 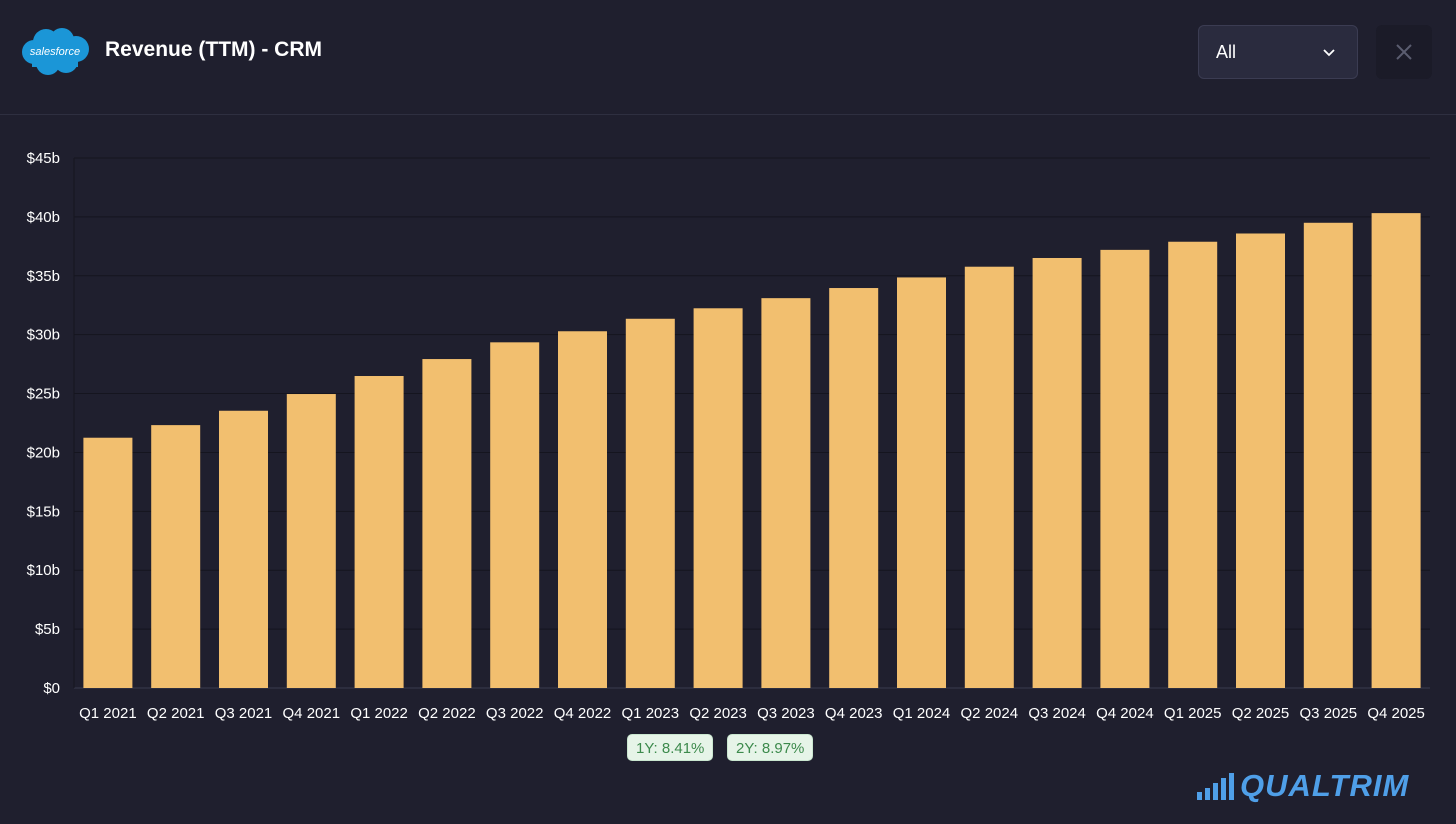 What do you see at coordinates (1261, 713) in the screenshot?
I see `x-tick-label: Q2 2025` at bounding box center [1261, 713].